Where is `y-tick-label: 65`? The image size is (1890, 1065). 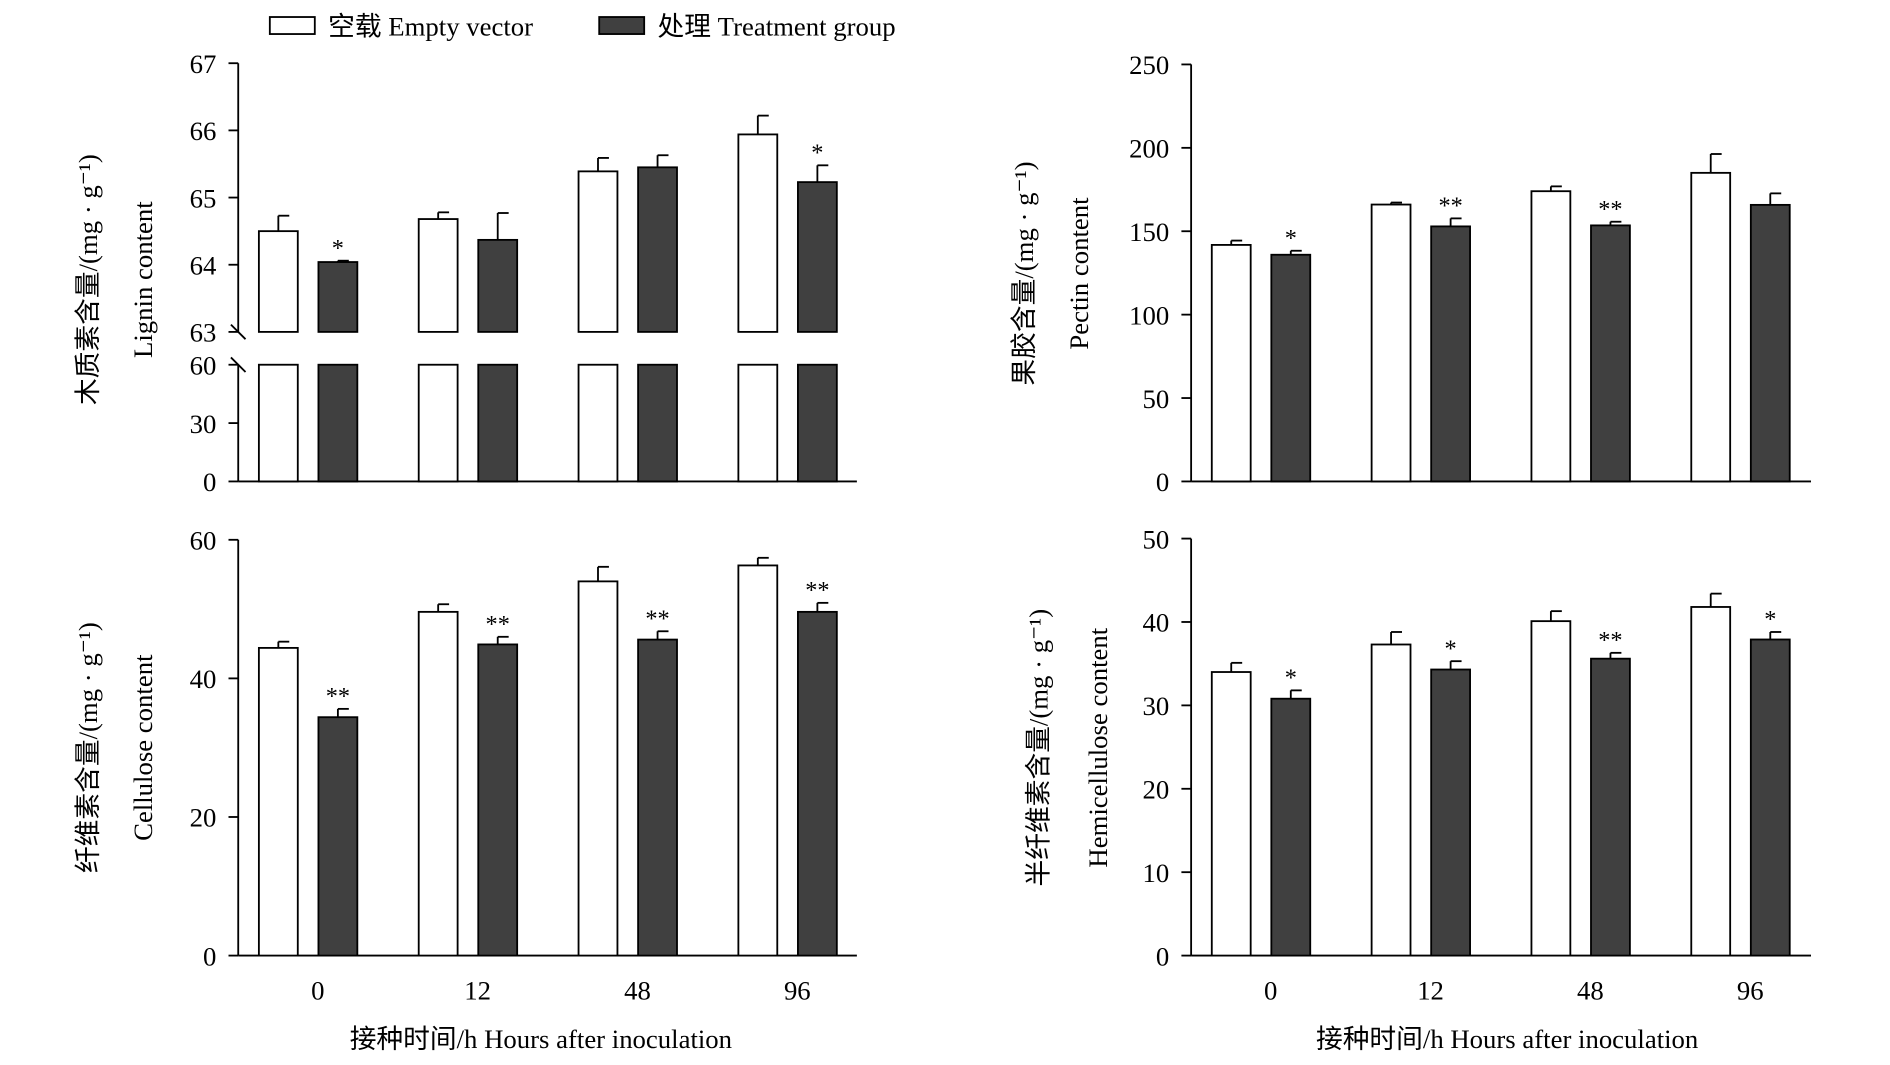
y-tick-label: 65 is located at coordinates (203, 198).